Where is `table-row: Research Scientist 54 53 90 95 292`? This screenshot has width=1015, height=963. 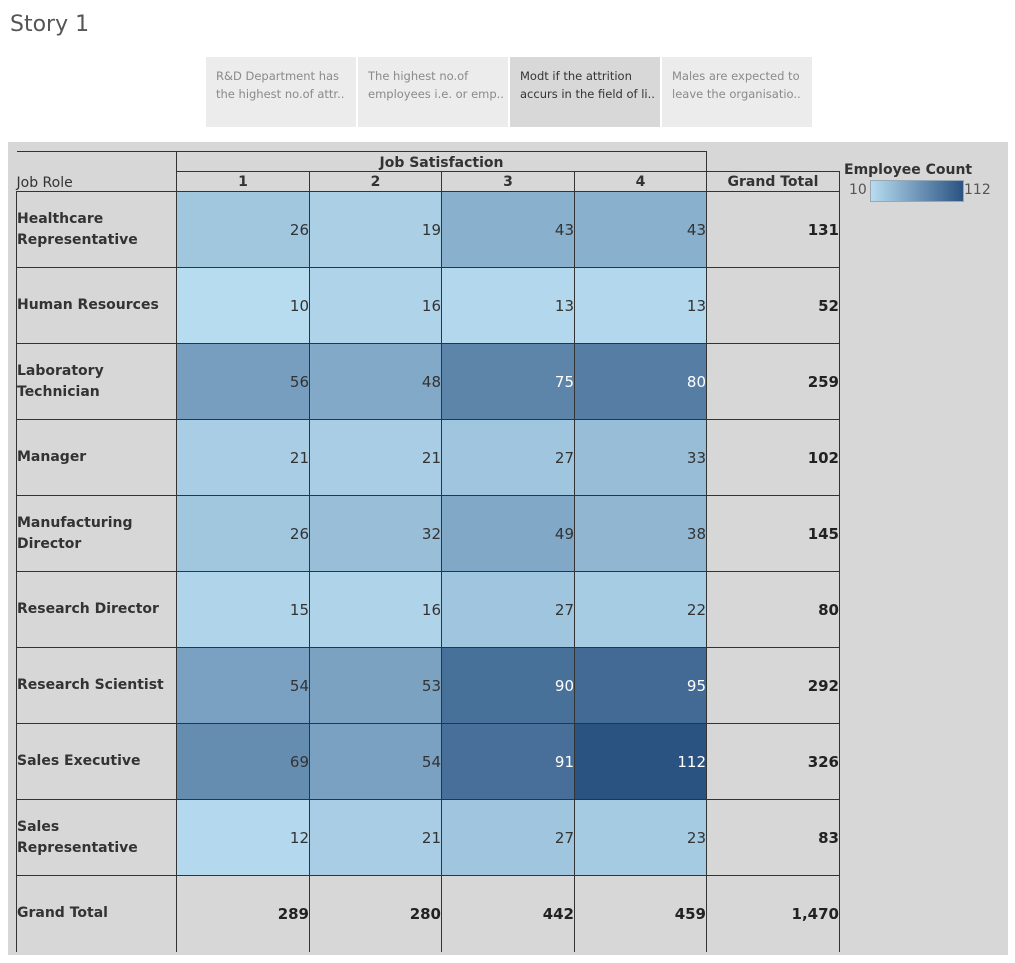
table-row: Research Scientist 54 53 90 95 292 is located at coordinates (428, 685).